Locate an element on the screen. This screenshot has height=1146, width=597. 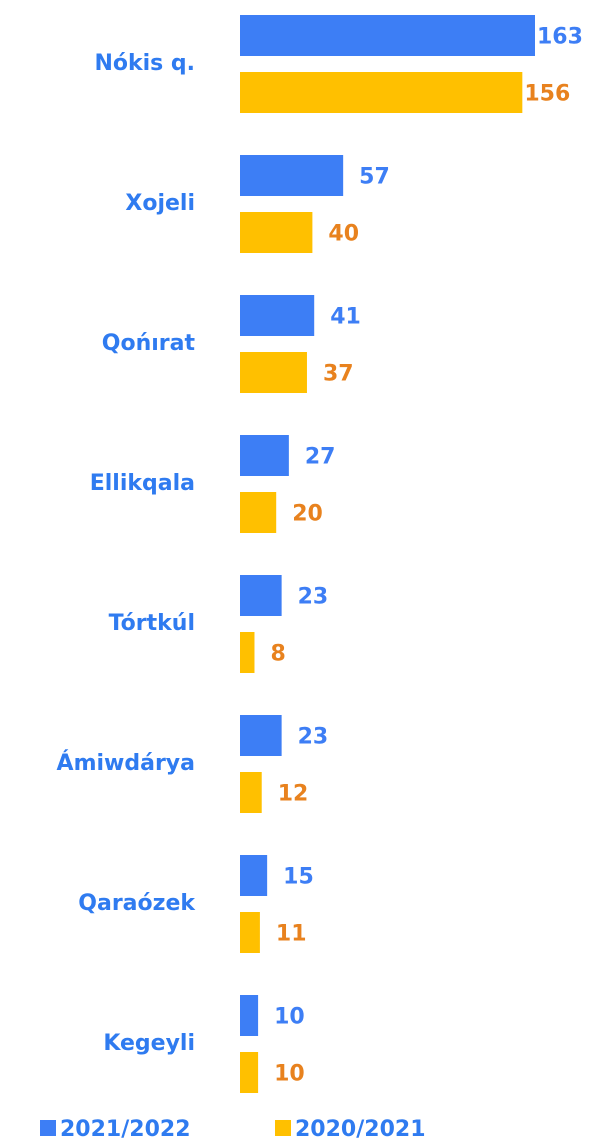
value-label: 57 is located at coordinates (374, 177).